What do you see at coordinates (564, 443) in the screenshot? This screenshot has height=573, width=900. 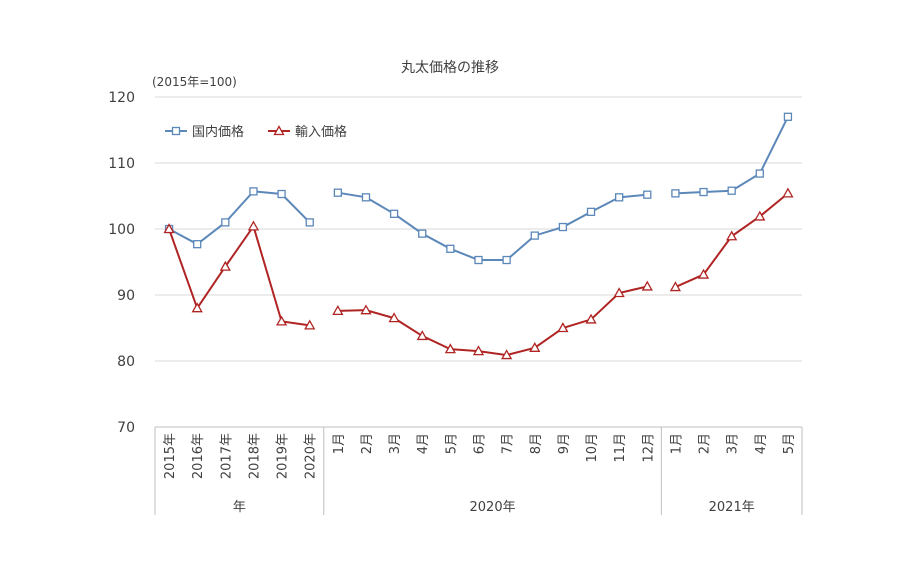 I see `x-tick-label: 9月` at bounding box center [564, 443].